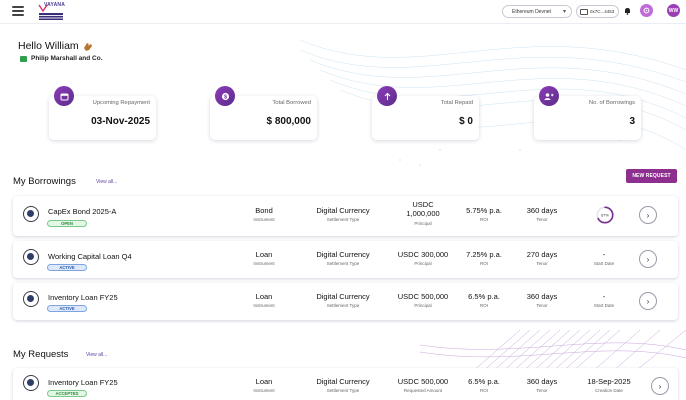 This screenshot has width=686, height=400. What do you see at coordinates (584, 11) in the screenshot?
I see `wallet-icon` at bounding box center [584, 11].